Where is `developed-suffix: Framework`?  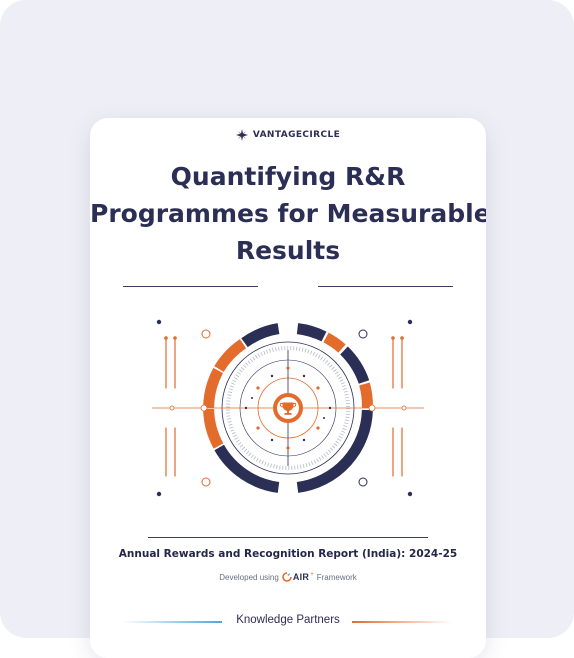 developed-suffix: Framework is located at coordinates (336, 577).